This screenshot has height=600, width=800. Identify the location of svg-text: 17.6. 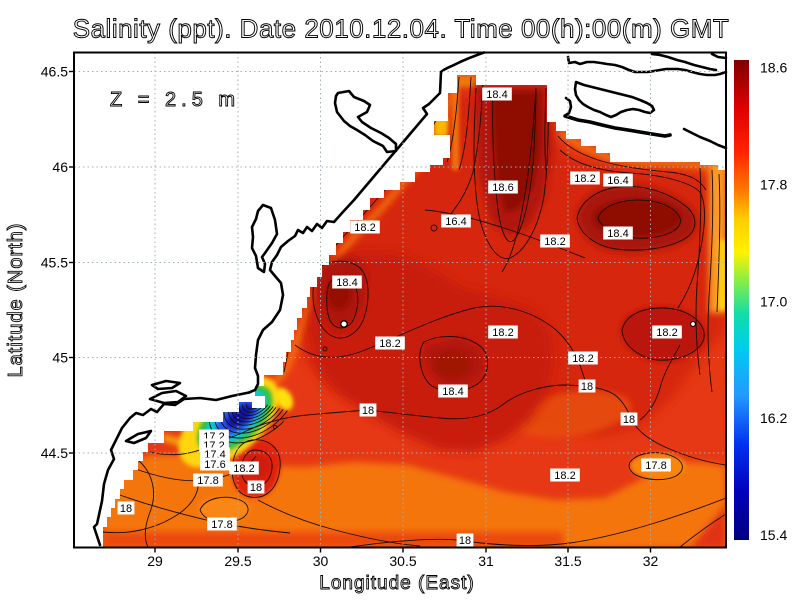
(214, 465).